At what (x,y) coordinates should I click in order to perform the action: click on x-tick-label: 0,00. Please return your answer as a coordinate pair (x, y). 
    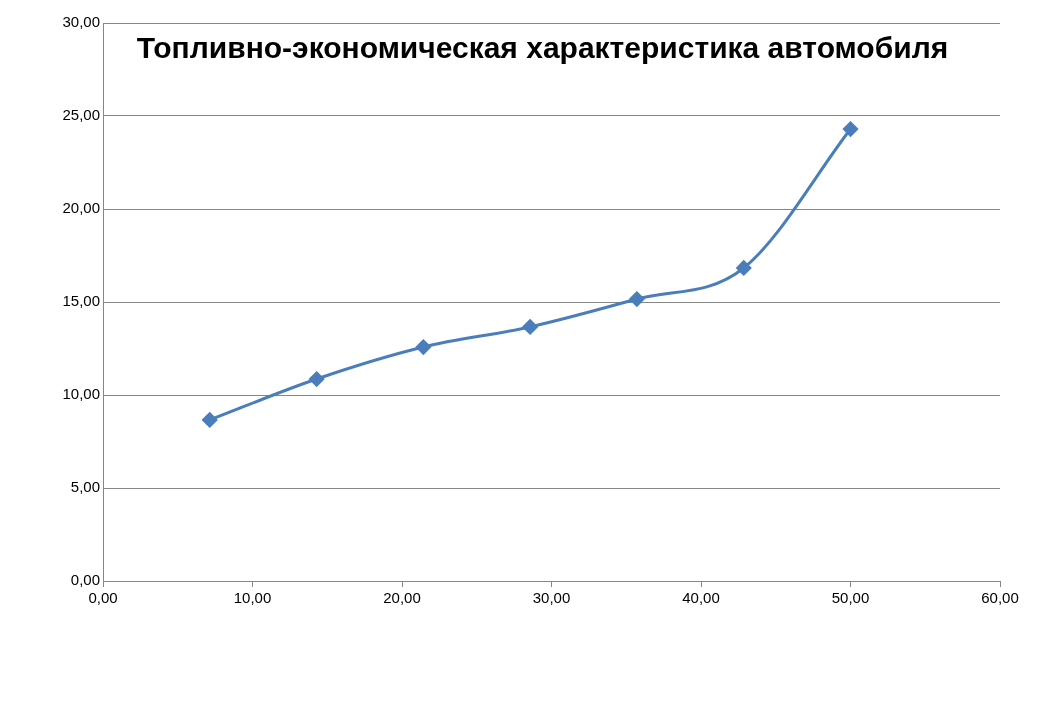
    Looking at the image, I should click on (103, 598).